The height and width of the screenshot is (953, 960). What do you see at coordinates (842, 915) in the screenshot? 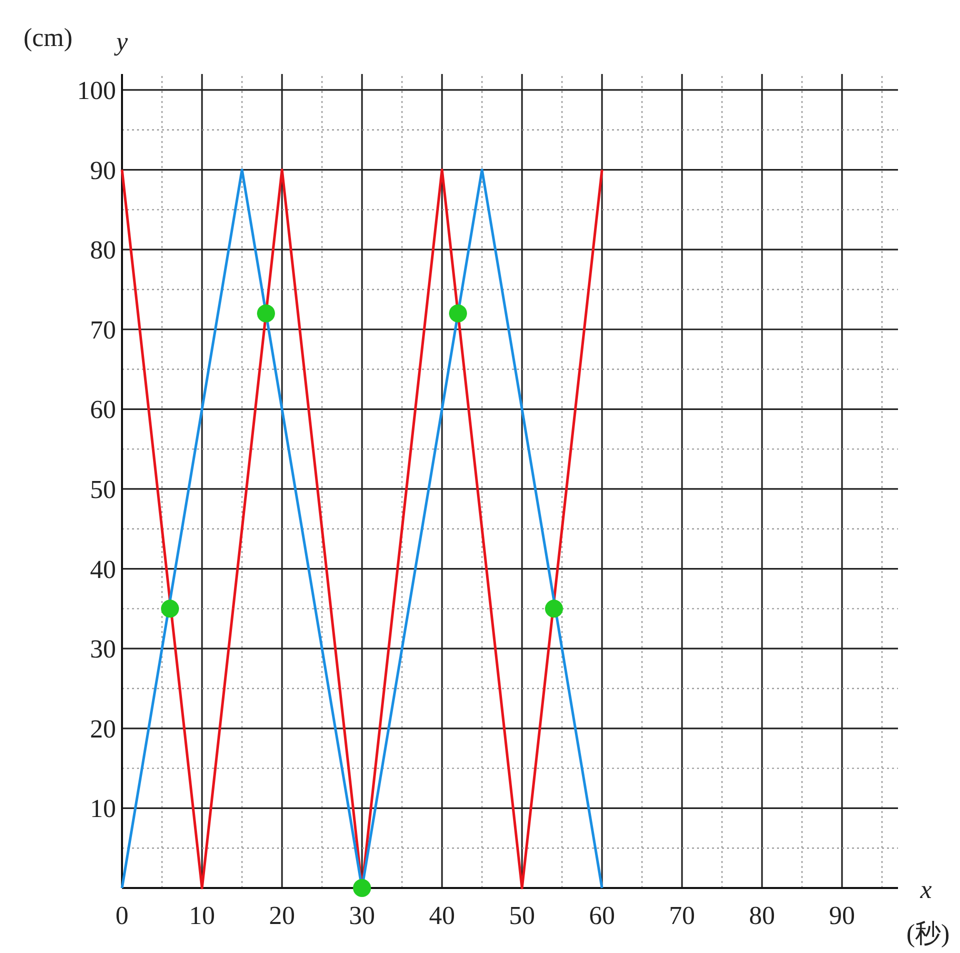
I see `x-tick-label: 90` at bounding box center [842, 915].